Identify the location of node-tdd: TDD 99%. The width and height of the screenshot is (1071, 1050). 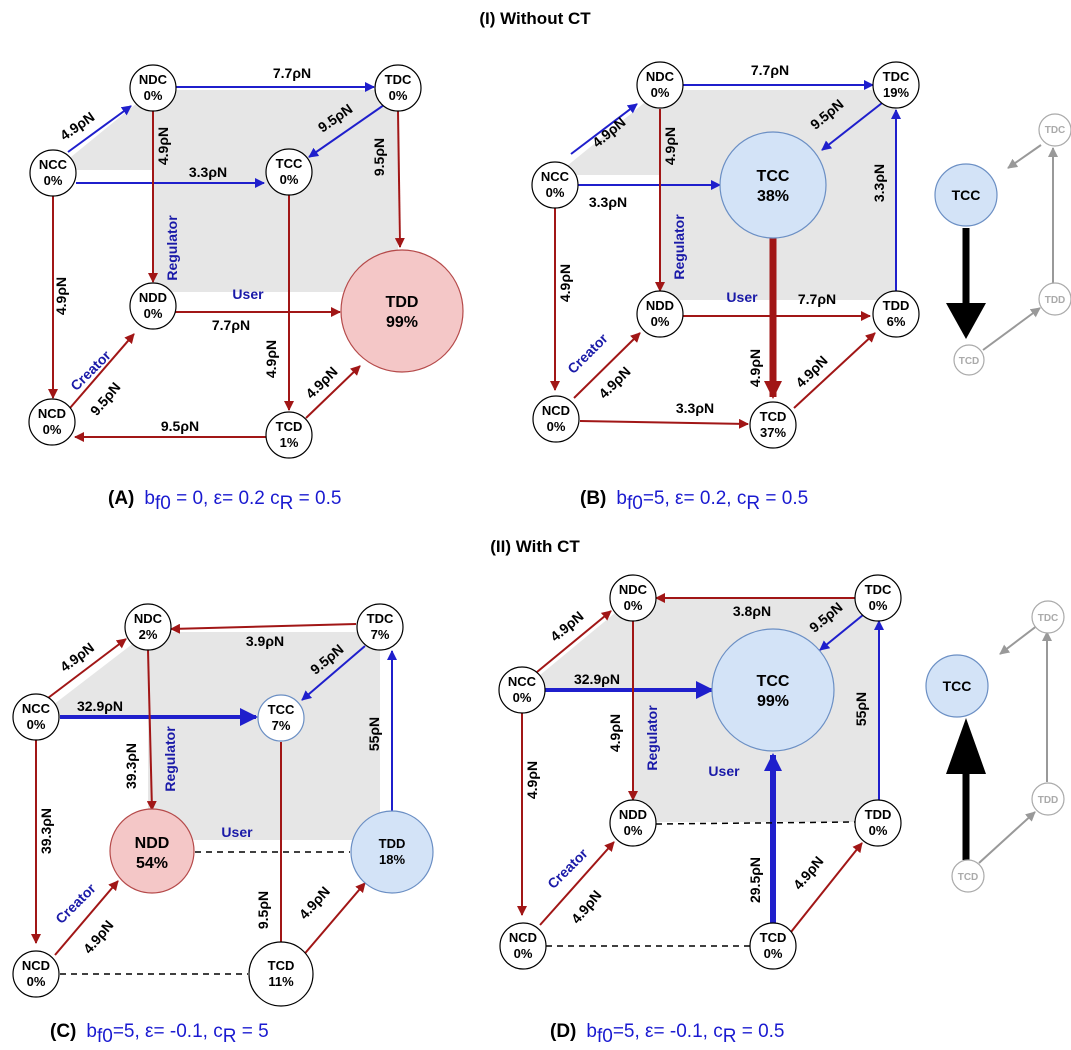
(402, 311).